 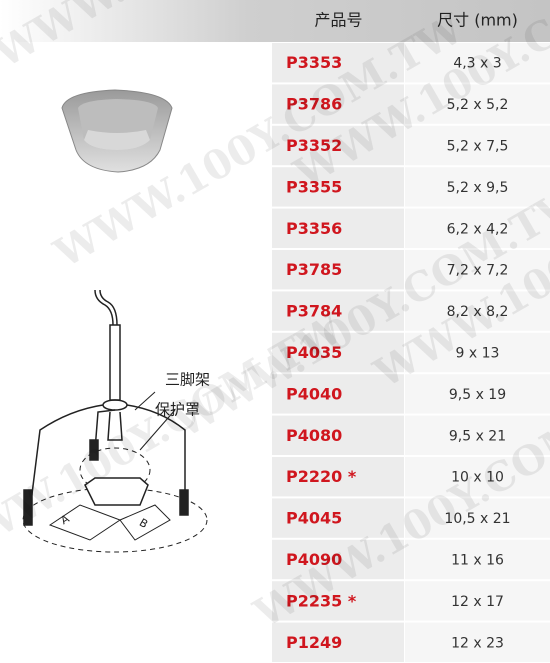 I want to click on size-value: 6,2 x 4,2, so click(x=478, y=229).